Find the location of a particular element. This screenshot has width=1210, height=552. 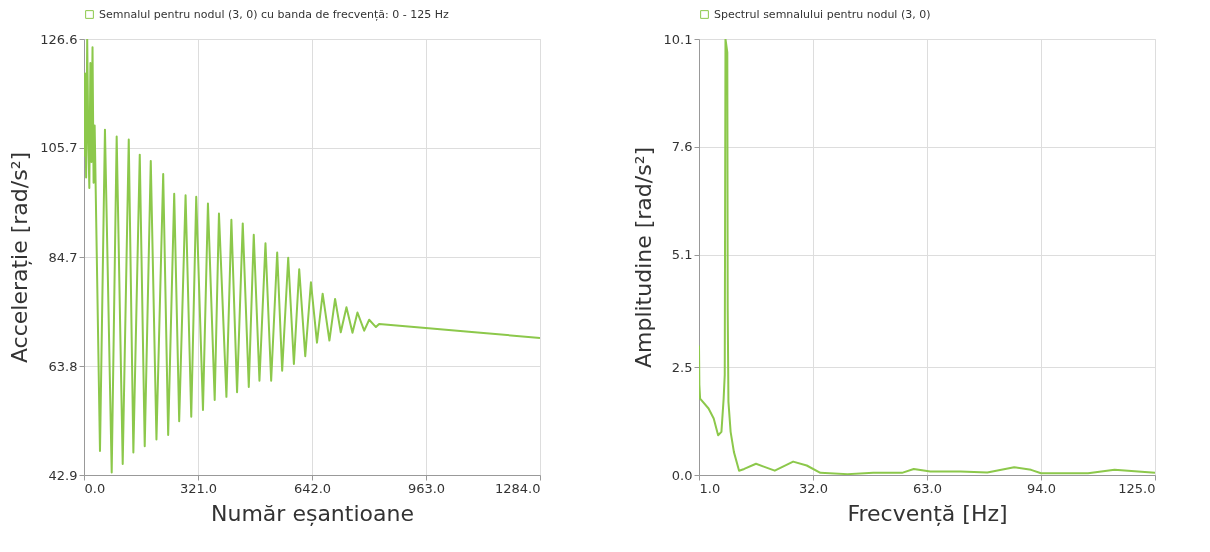

x-tick-label: 1.0 is located at coordinates (710, 488).